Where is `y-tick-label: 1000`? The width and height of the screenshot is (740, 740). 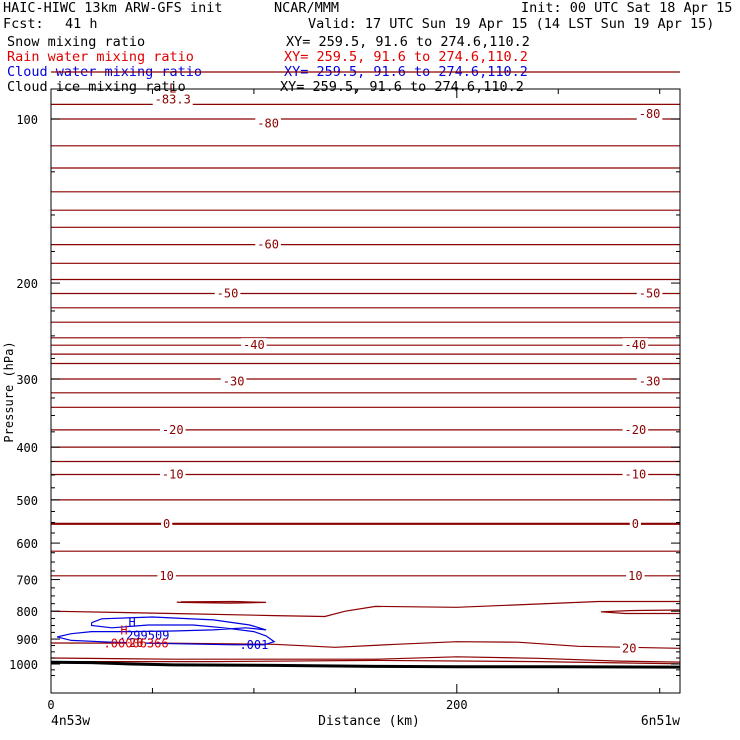 y-tick-label: 1000 is located at coordinates (23, 665).